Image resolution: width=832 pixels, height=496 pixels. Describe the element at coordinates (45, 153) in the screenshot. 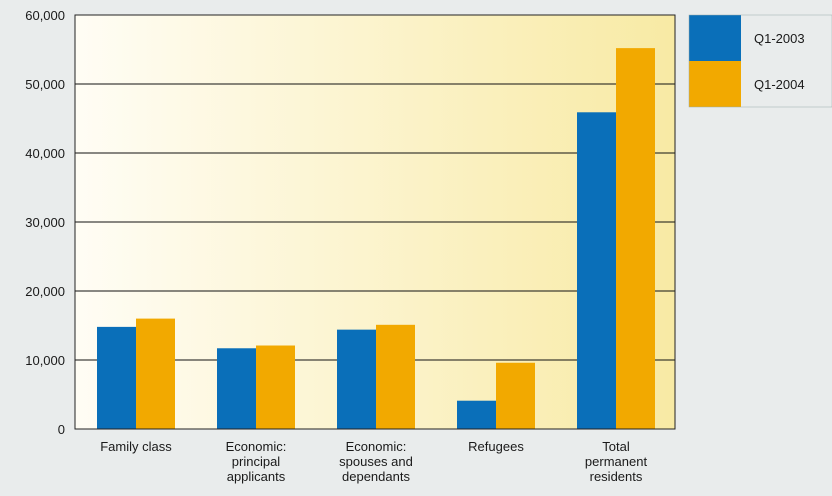

I see `y-tick-label: 40,000` at that location.